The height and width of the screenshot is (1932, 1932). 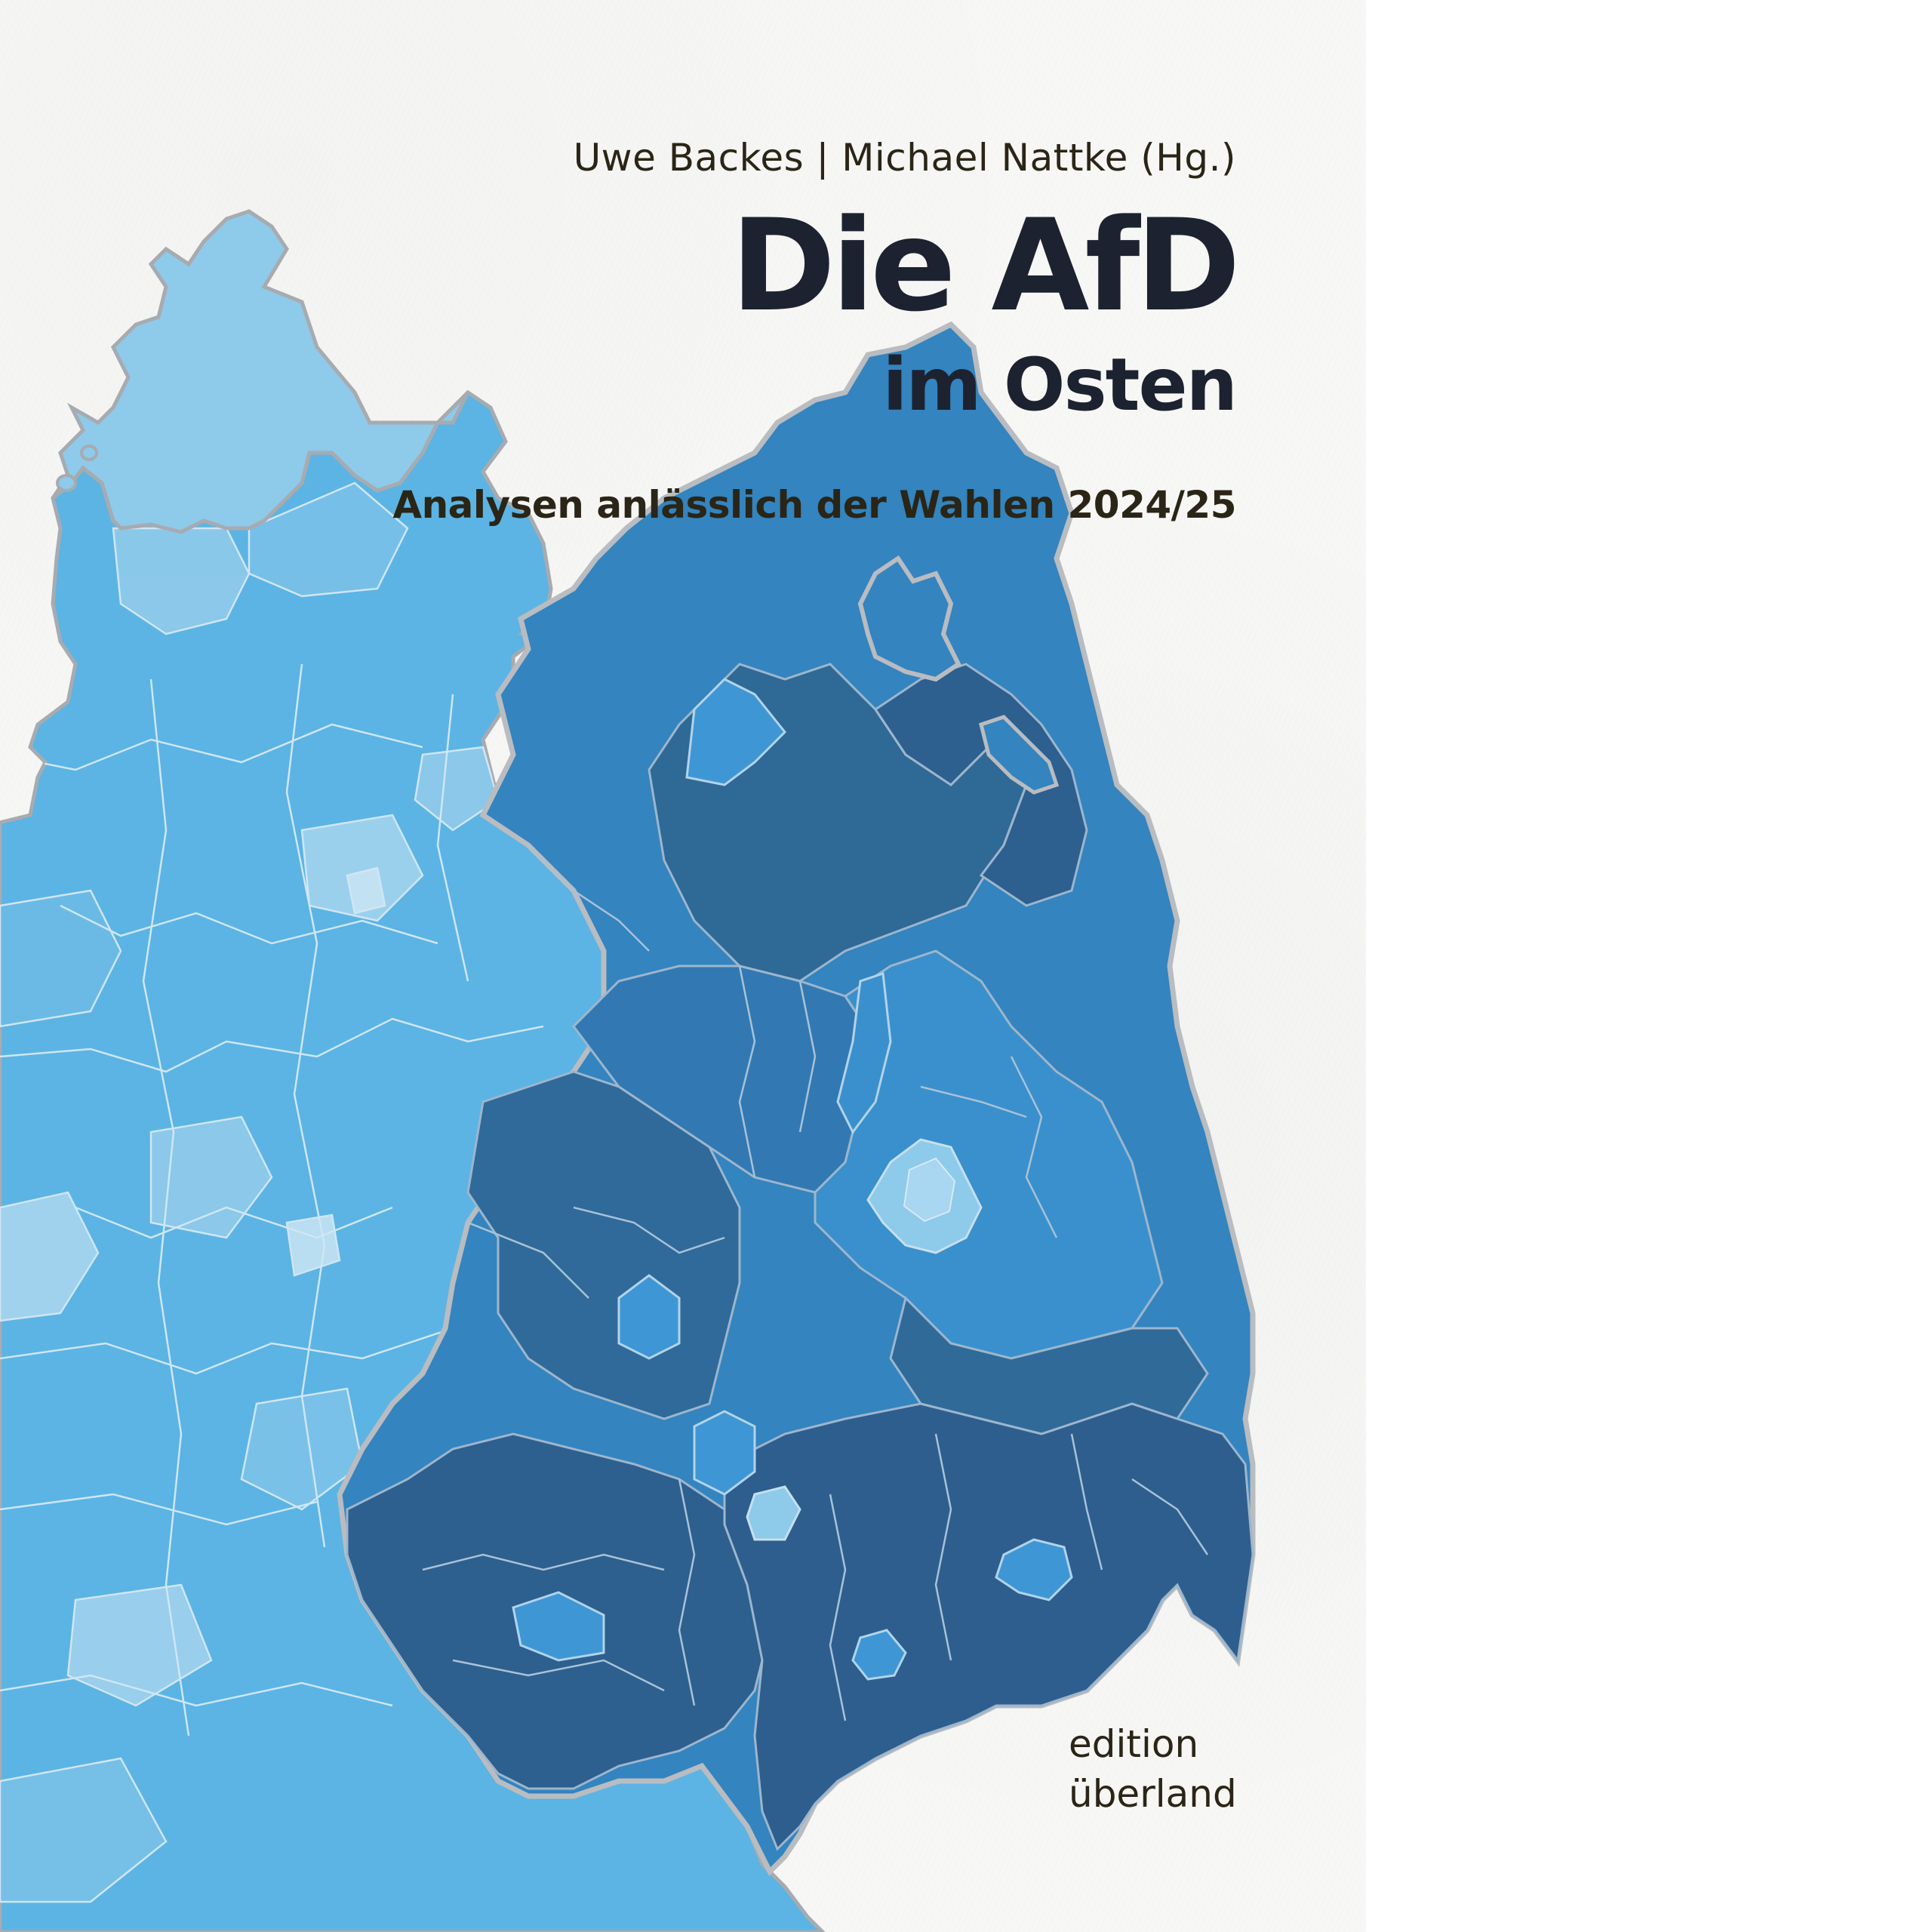 What do you see at coordinates (814, 505) in the screenshot?
I see `book-subtitle: Analysen anlässlich der Wahlen 2024/25` at bounding box center [814, 505].